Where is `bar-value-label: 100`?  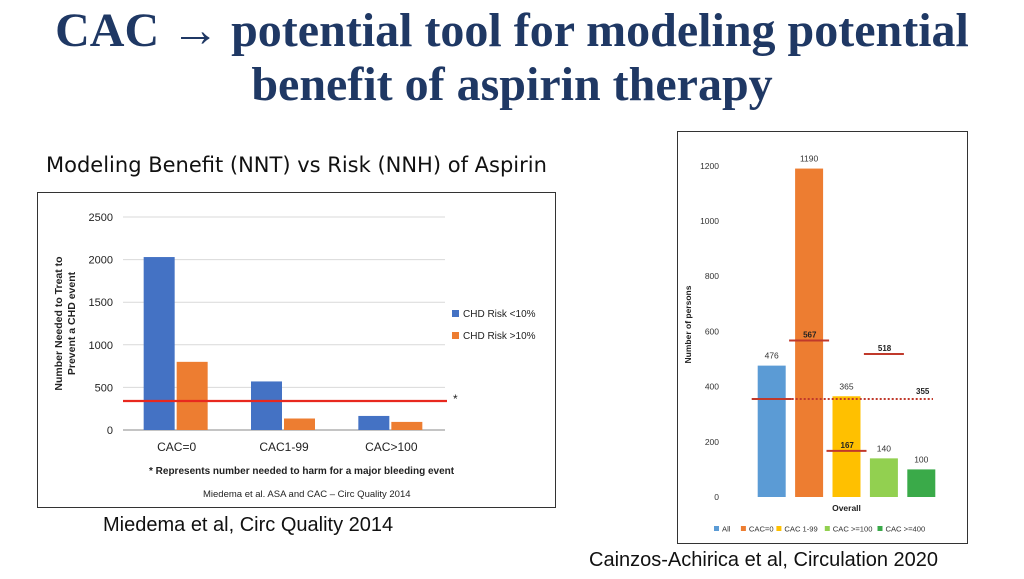
bar-value-label: 100 is located at coordinates (921, 459).